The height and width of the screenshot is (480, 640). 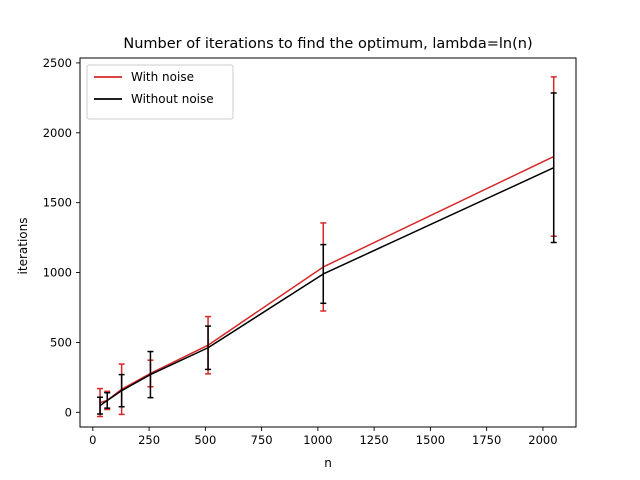 What do you see at coordinates (57, 133) in the screenshot?
I see `y-tick-label: 2000` at bounding box center [57, 133].